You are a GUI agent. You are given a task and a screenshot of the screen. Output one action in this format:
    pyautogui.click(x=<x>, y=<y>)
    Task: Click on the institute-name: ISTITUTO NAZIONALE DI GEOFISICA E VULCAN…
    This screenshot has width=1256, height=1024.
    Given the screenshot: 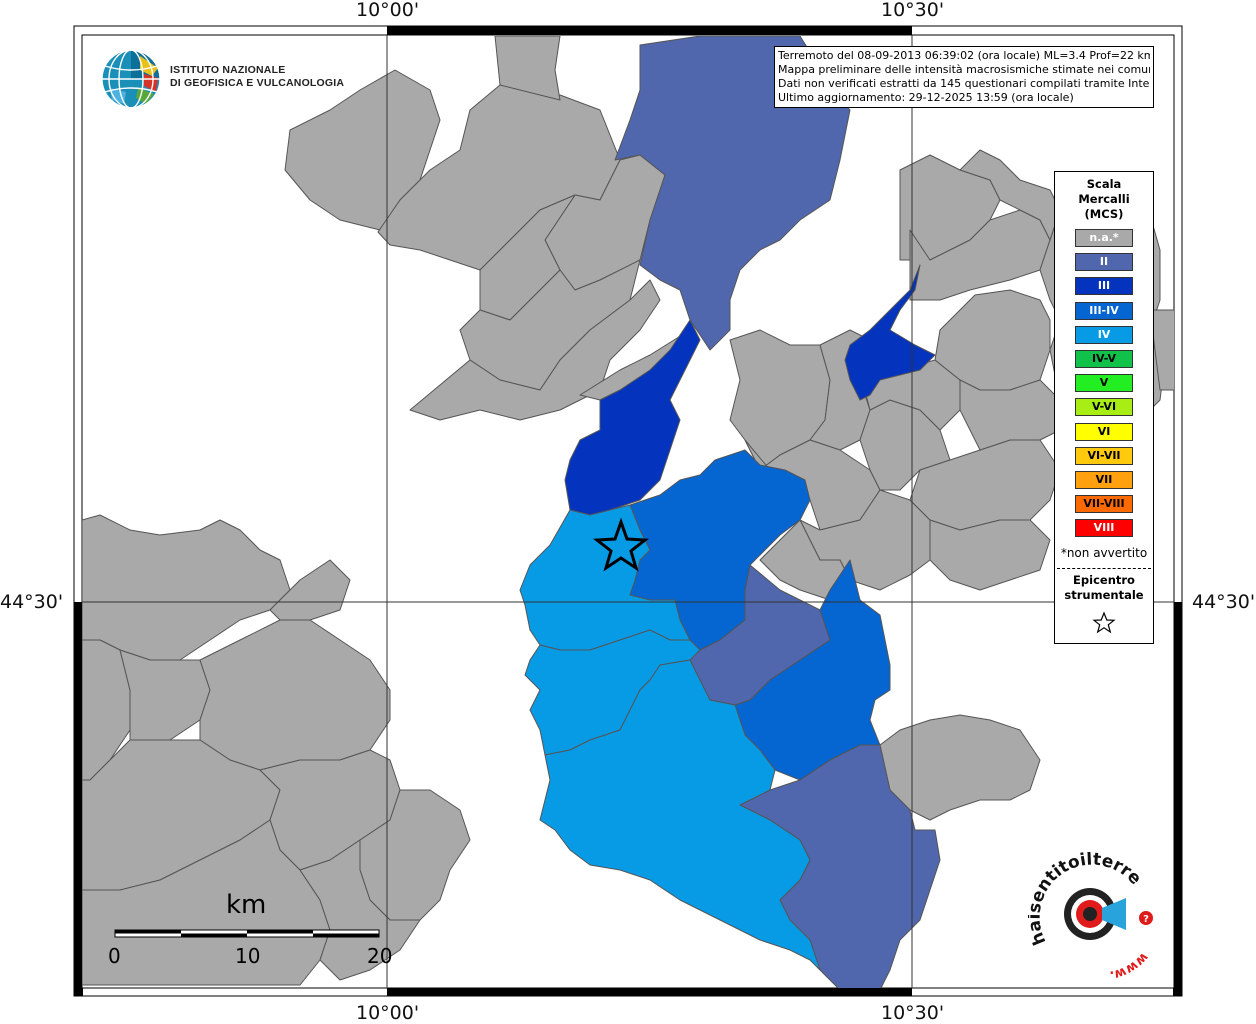 What is the action you would take?
    pyautogui.click(x=257, y=77)
    